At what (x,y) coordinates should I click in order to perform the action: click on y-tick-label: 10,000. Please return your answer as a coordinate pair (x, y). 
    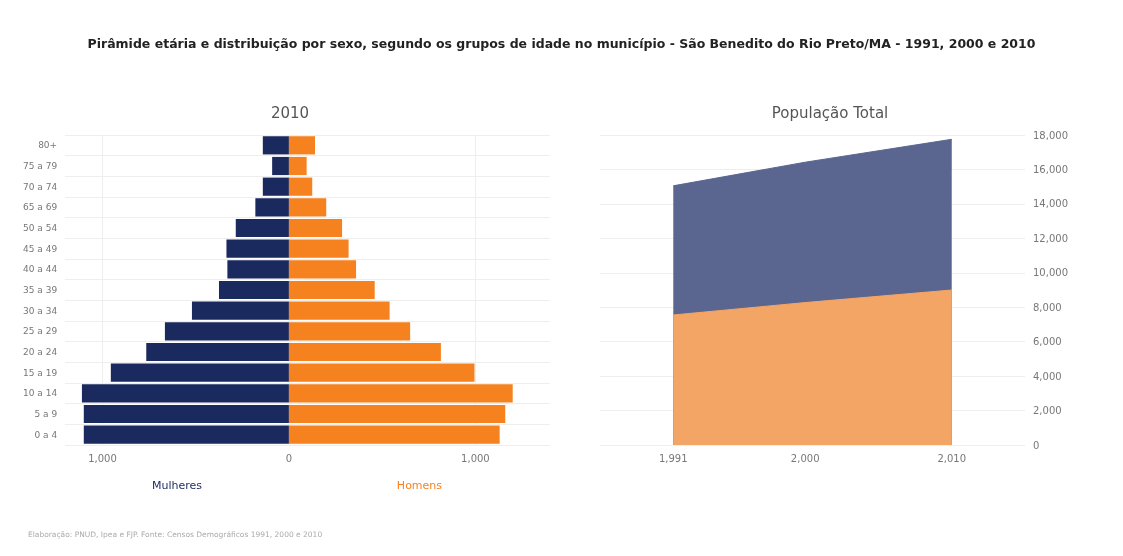
    Looking at the image, I should click on (1050, 273).